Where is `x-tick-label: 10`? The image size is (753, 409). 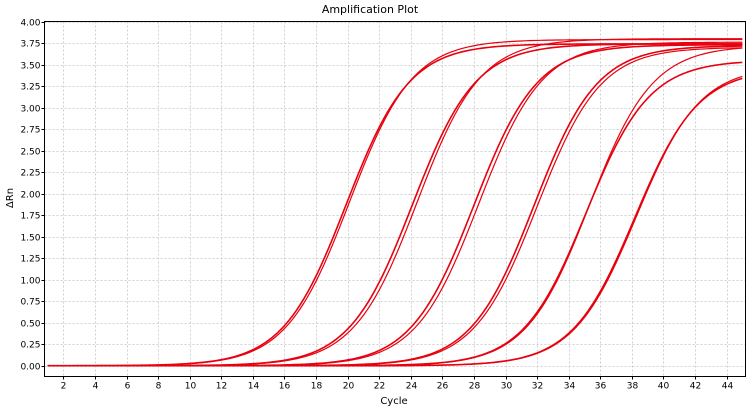
x-tick-label: 10 is located at coordinates (191, 387).